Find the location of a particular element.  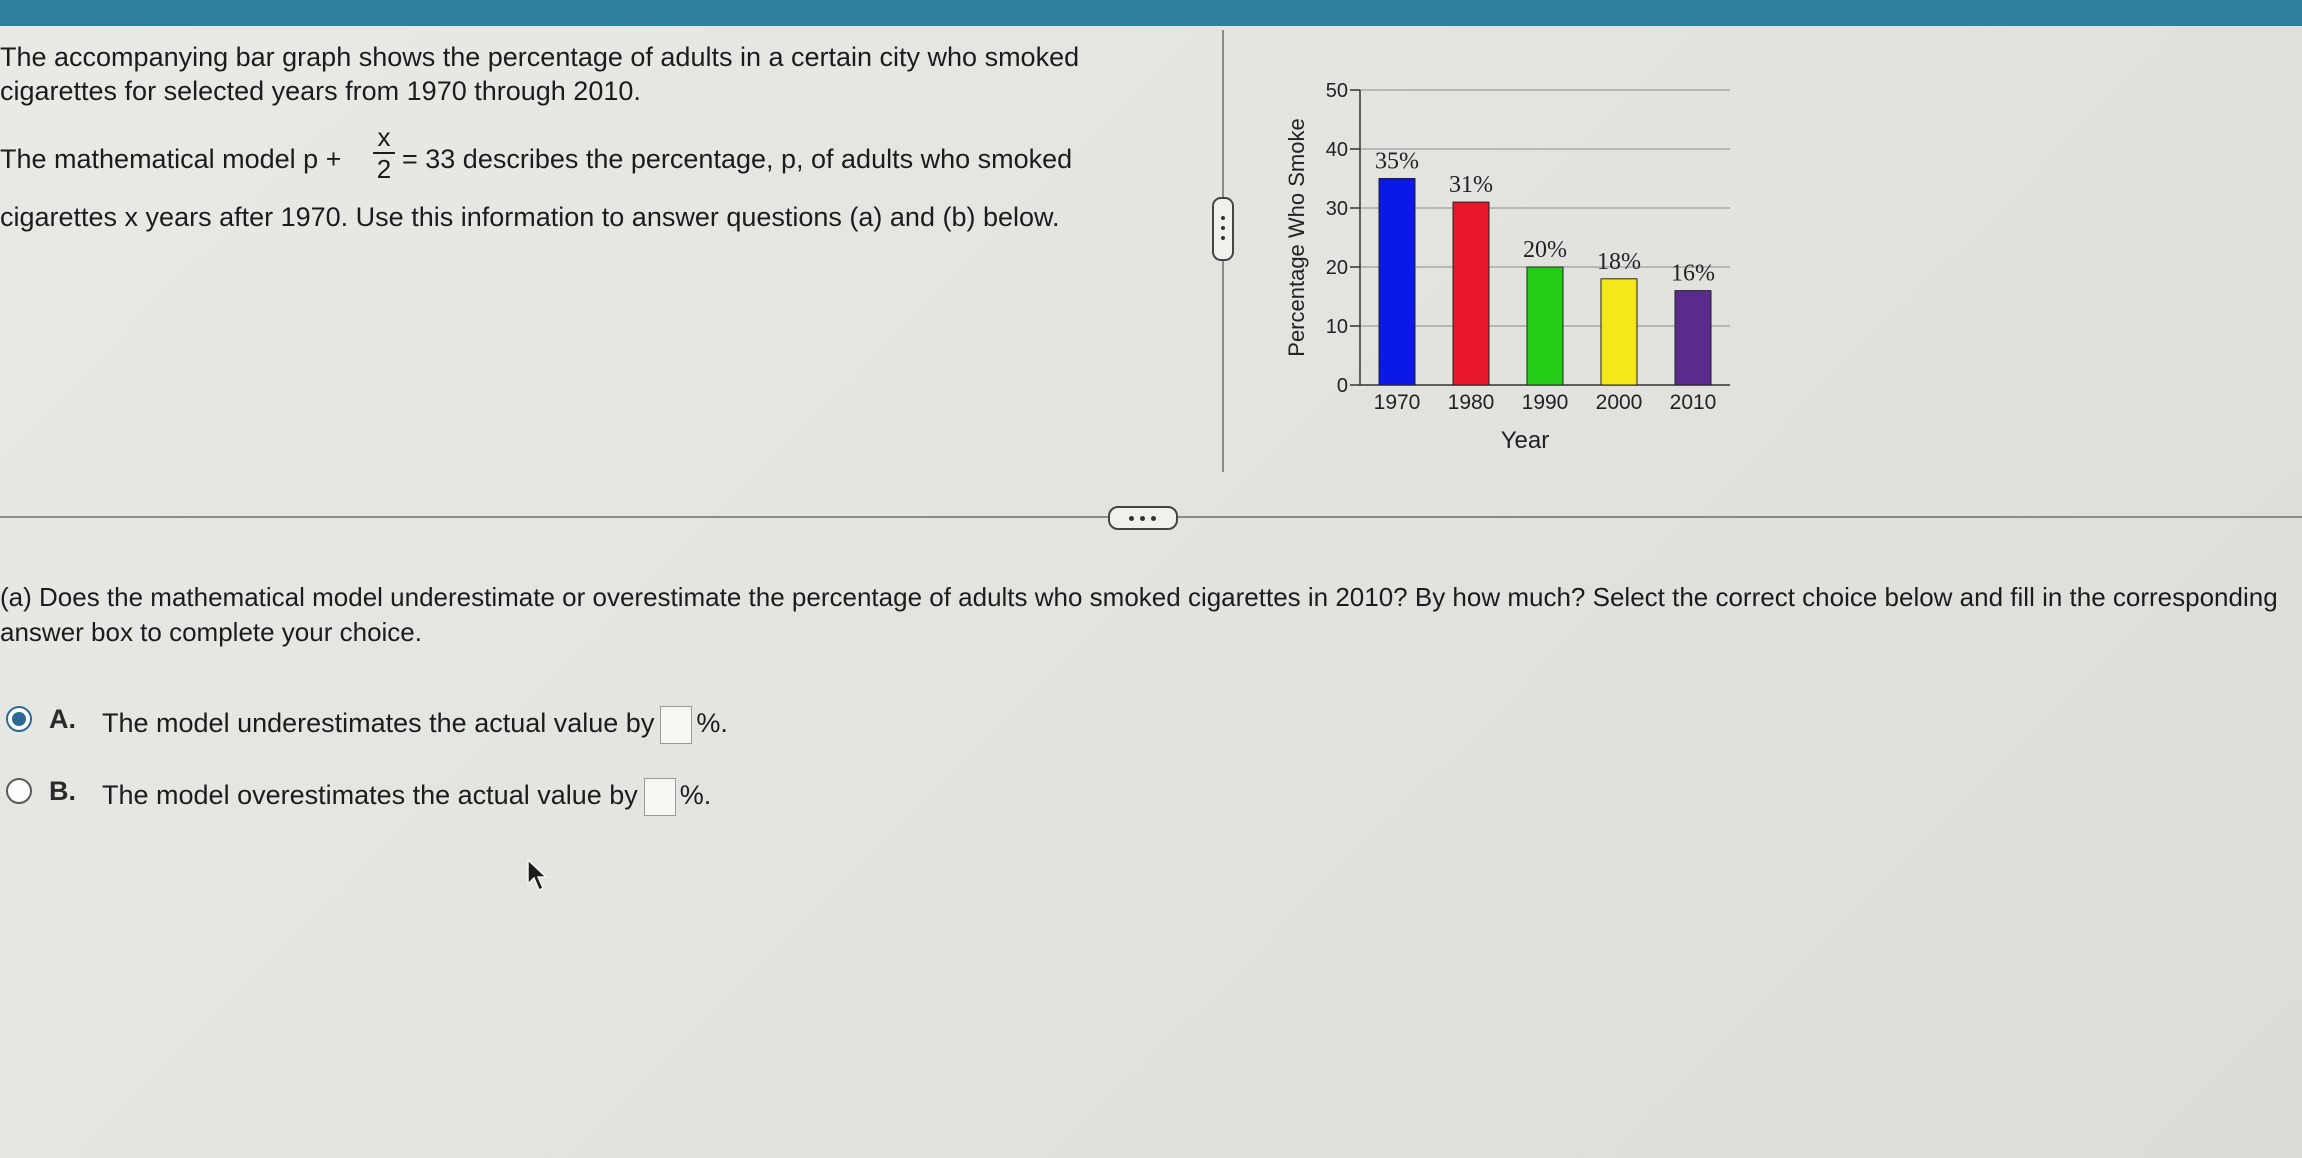

fraction-numerator: x is located at coordinates (384, 137).